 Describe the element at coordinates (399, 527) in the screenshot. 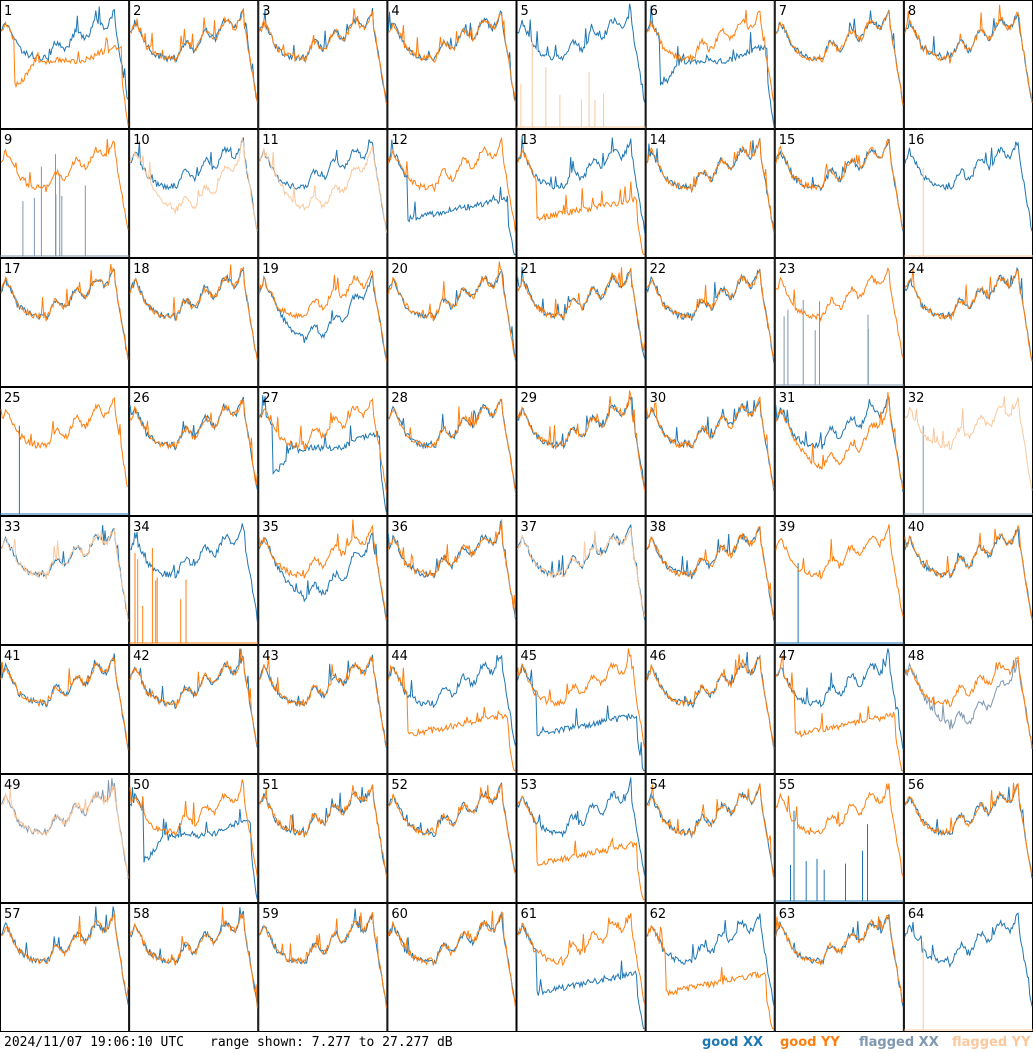

I see `panel-label: 36` at that location.